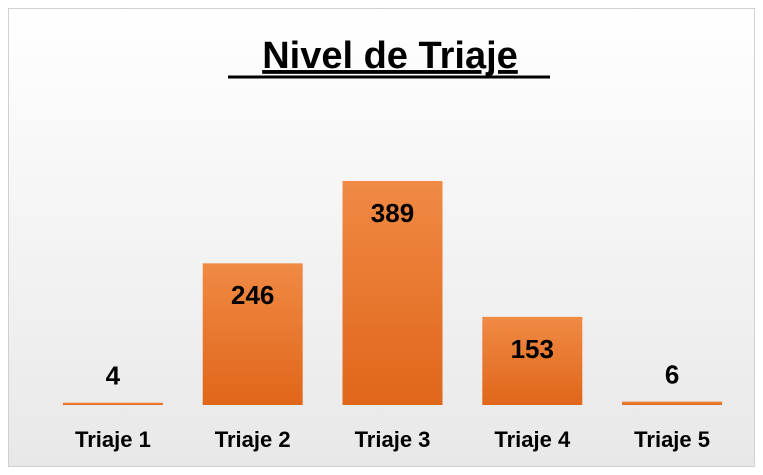 This screenshot has height=475, width=763. Describe the element at coordinates (113, 376) in the screenshot. I see `data-label: 4` at that location.